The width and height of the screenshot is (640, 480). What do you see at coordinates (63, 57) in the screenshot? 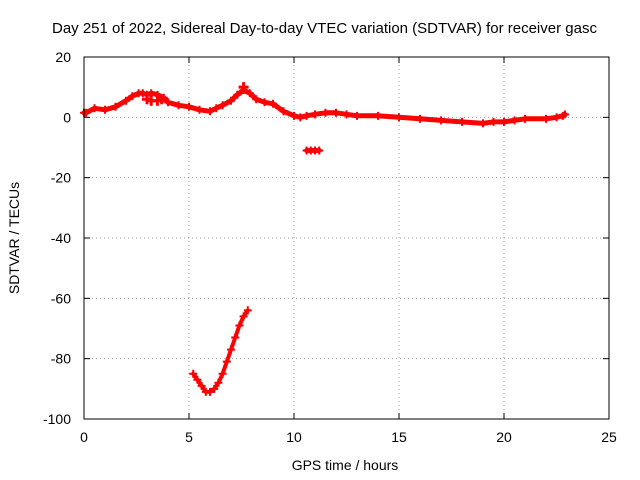
I see `y-tick-label: 20` at bounding box center [63, 57].